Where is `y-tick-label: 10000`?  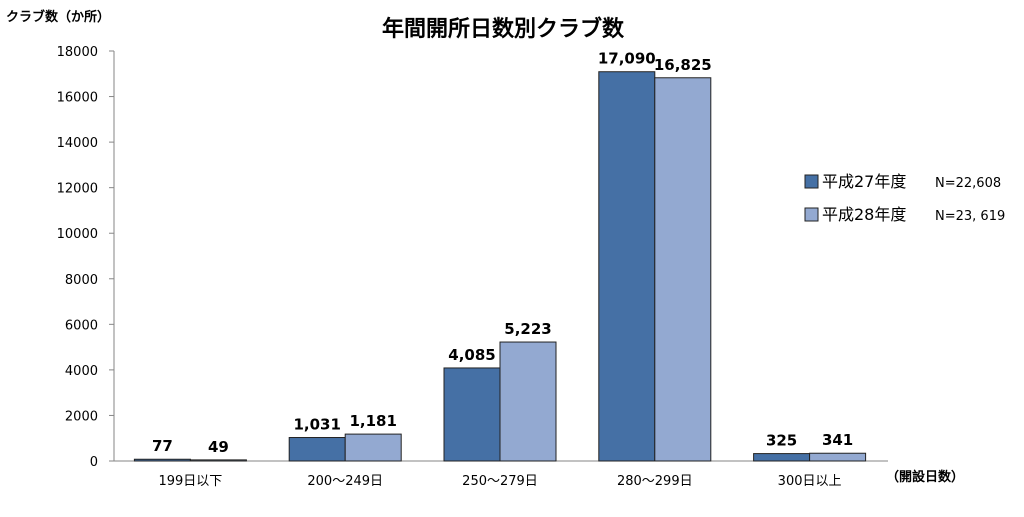 y-tick-label: 10000 is located at coordinates (77, 234).